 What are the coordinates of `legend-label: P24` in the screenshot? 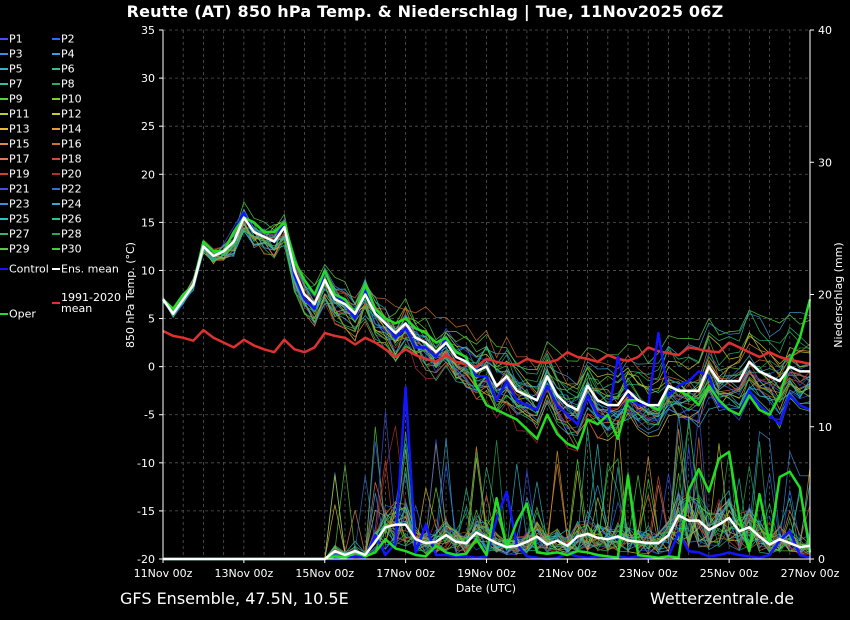 It's located at (71, 204).